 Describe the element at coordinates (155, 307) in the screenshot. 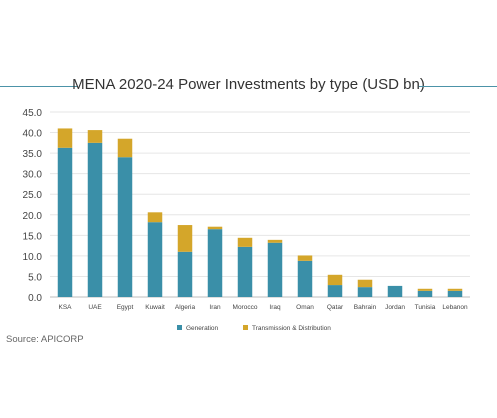

I see `x-tick-label: Kuwait` at that location.